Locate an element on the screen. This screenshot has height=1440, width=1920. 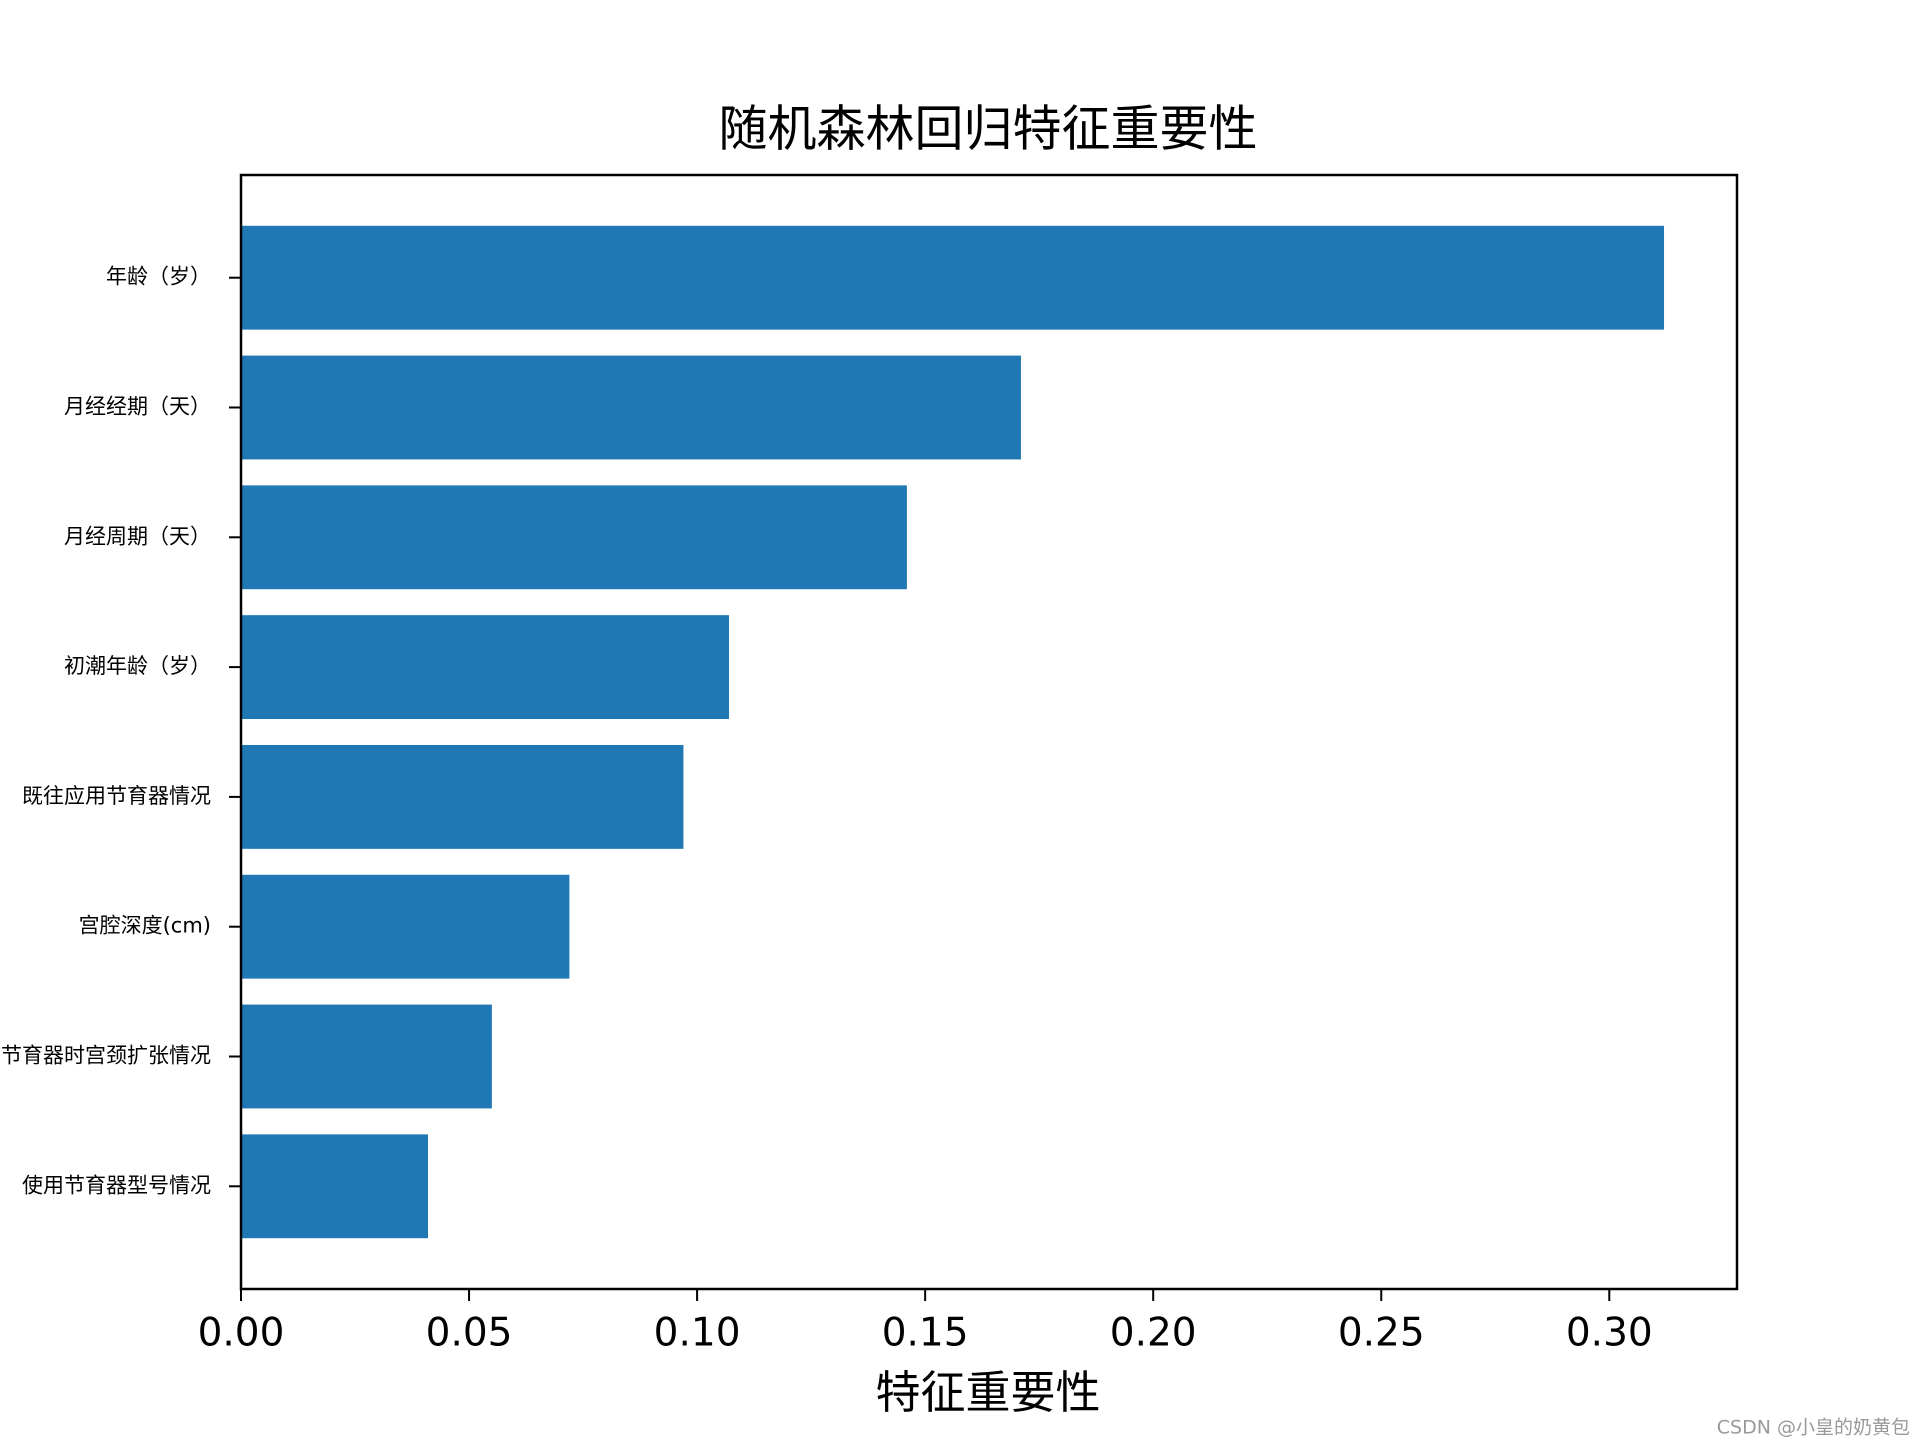
y-tick-label: 节育器时宫颈扩张情况 is located at coordinates (106, 1056).